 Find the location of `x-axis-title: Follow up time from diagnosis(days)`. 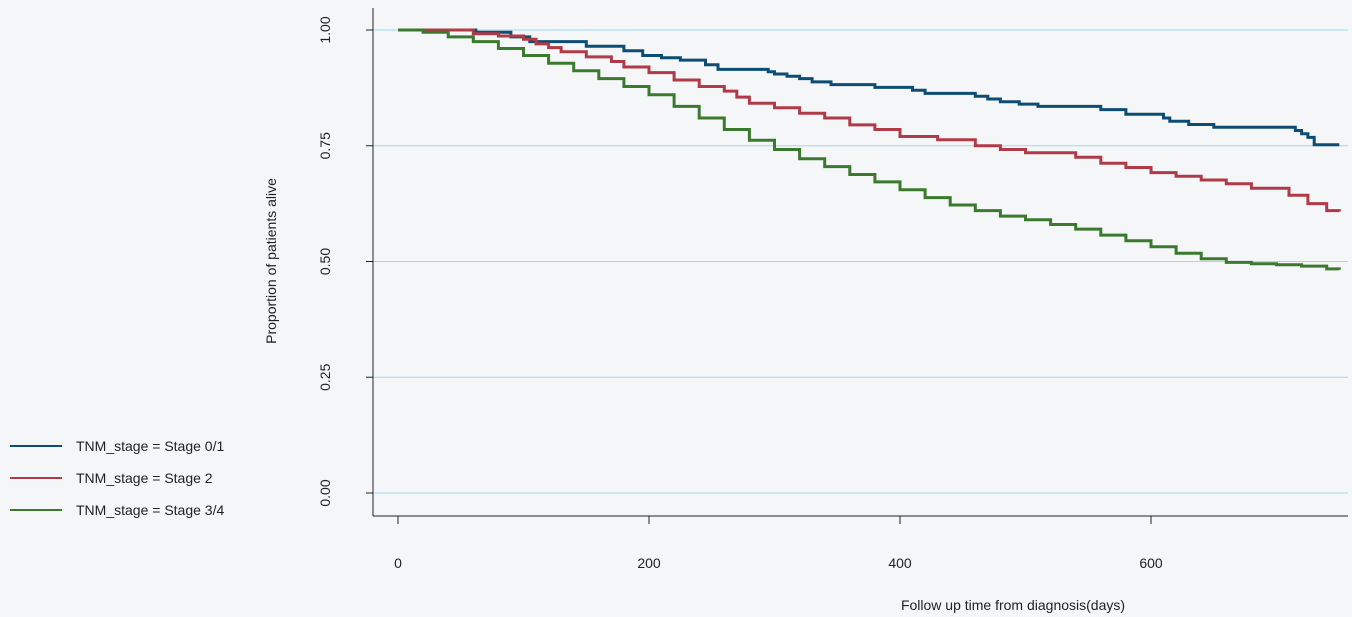

x-axis-title: Follow up time from diagnosis(days) is located at coordinates (1013, 605).